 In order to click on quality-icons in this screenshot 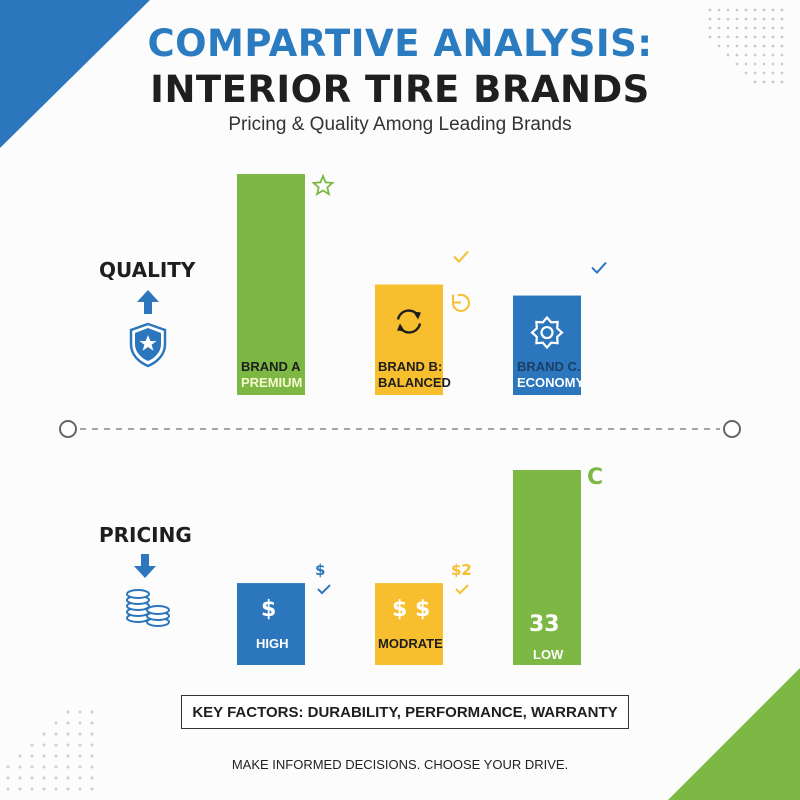, I will do `click(148, 329)`.